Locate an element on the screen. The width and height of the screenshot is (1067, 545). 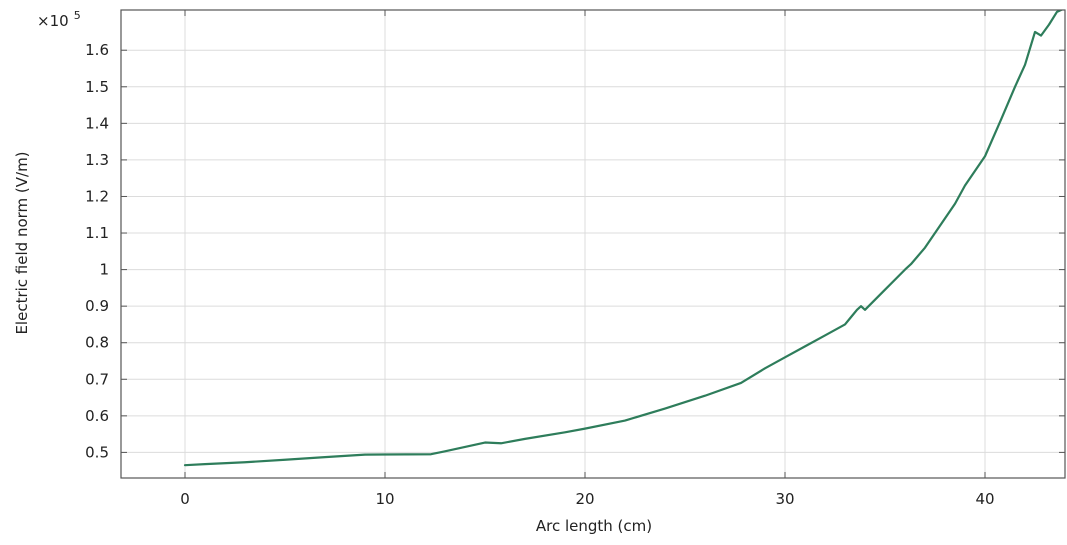
x-tick-label: 40 is located at coordinates (984, 499).